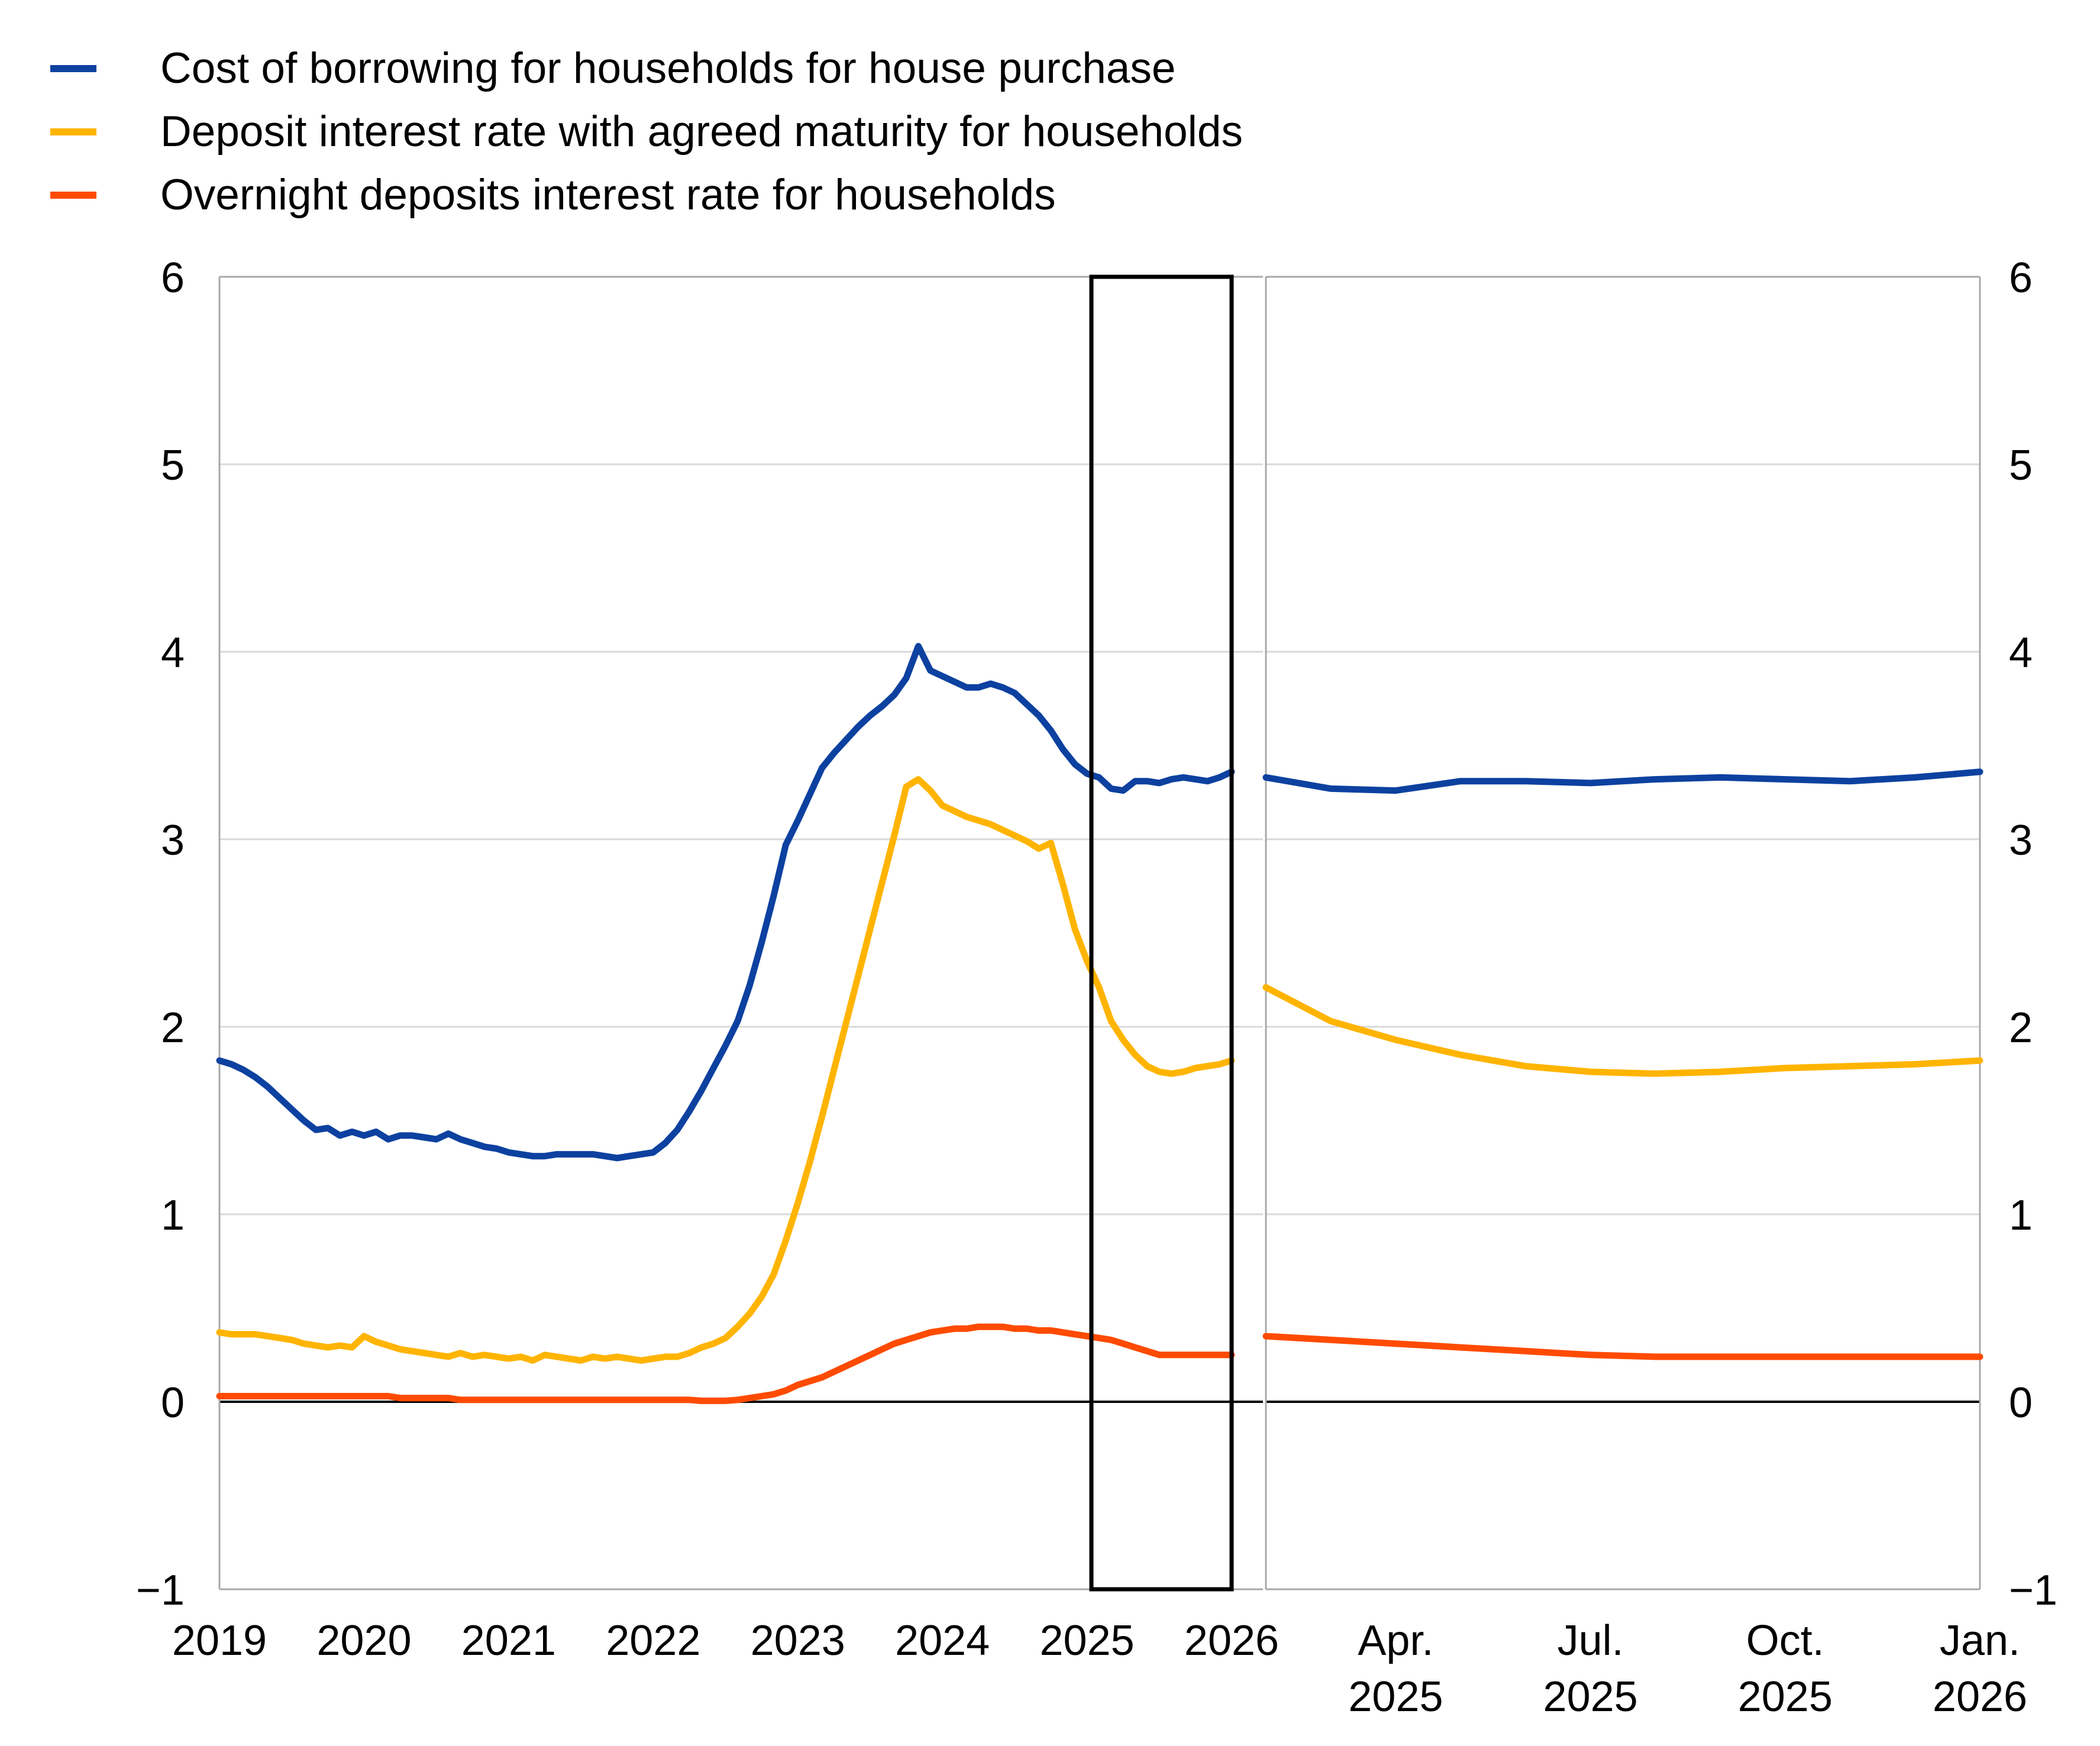 The height and width of the screenshot is (1746, 2100). I want to click on y-axis-tick-label-left: 0, so click(173, 1403).